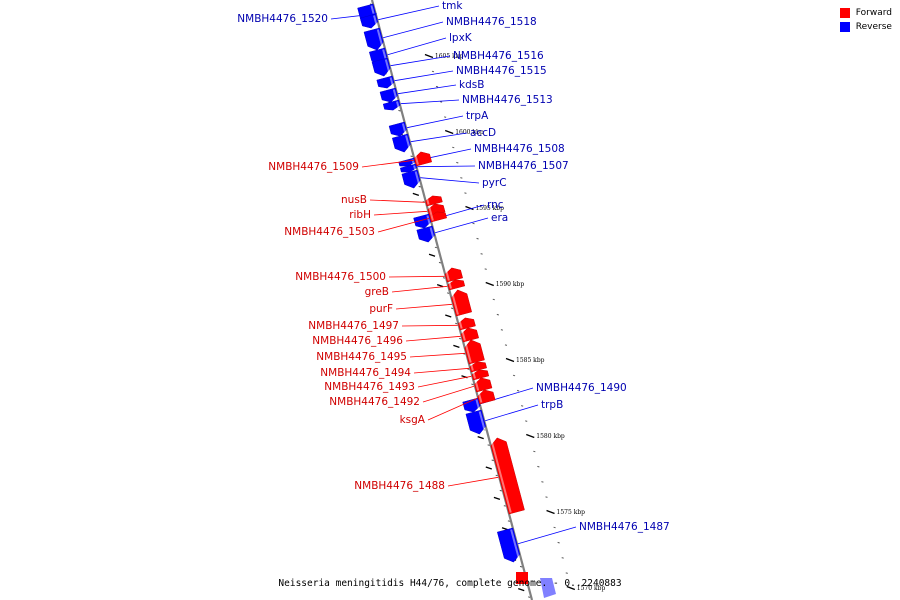 The image size is (900, 600). I want to click on gene-label: NMBH4476_1518, so click(491, 22).